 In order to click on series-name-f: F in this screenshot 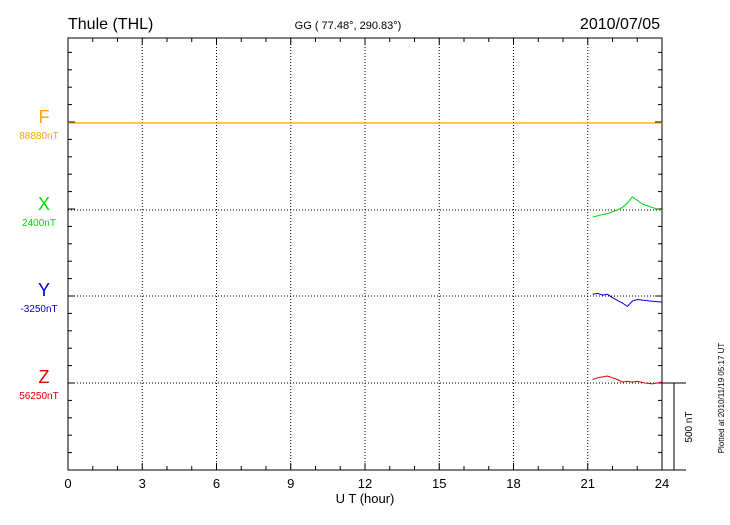, I will do `click(44, 117)`.